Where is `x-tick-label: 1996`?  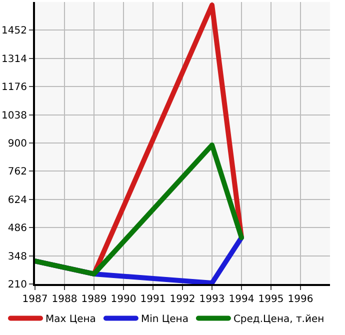
x-tick-label: 1996 is located at coordinates (301, 299).